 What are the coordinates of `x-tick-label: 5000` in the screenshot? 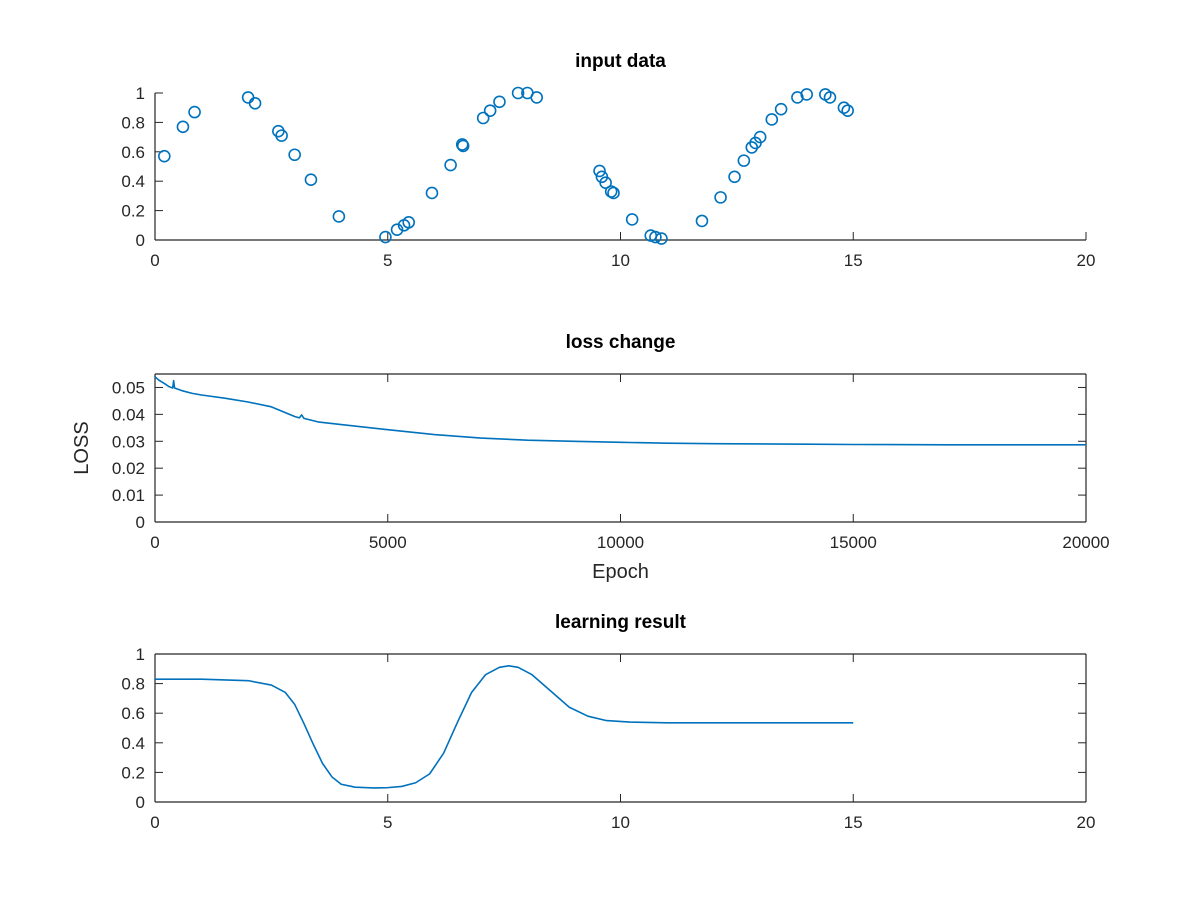 It's located at (388, 542).